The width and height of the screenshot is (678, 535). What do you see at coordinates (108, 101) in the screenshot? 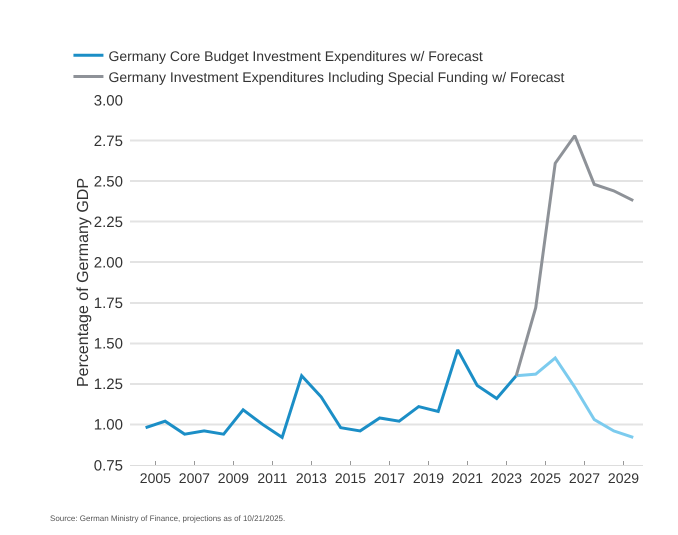
I see `y-tick-label: 3.00` at bounding box center [108, 101].